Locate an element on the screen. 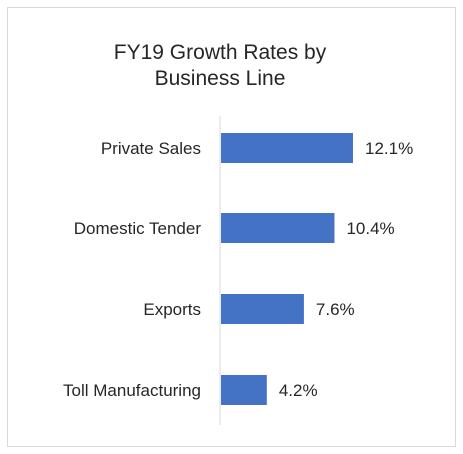 Image resolution: width=463 pixels, height=454 pixels. data-label: 10.4% is located at coordinates (370, 228).